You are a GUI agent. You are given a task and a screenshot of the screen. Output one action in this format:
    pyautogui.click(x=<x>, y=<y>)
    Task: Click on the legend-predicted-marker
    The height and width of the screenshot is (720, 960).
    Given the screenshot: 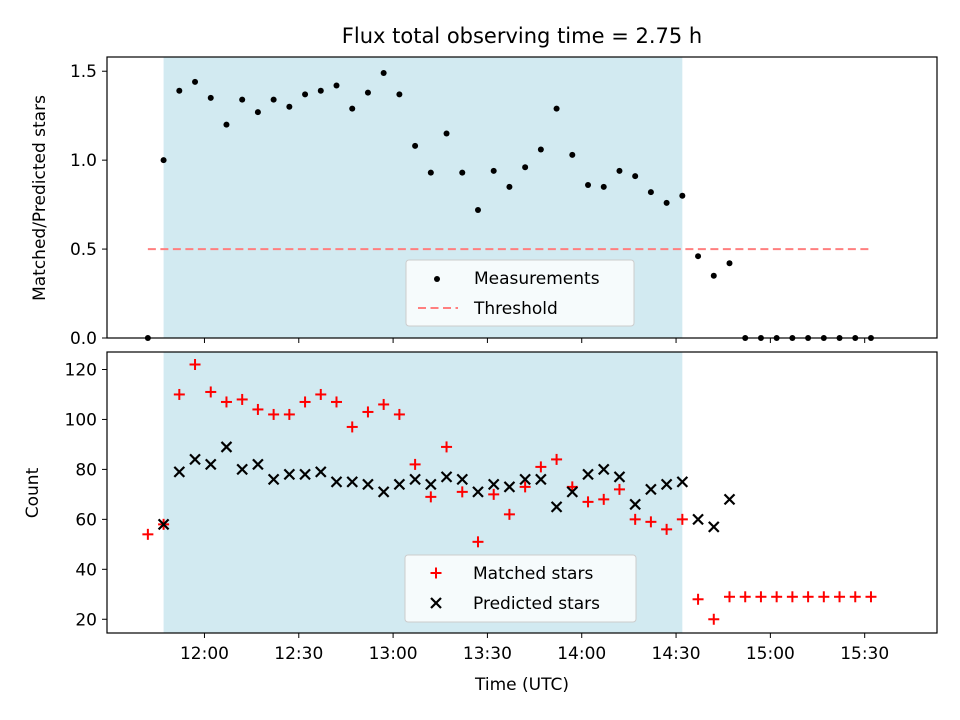 What is the action you would take?
    pyautogui.click(x=436, y=603)
    